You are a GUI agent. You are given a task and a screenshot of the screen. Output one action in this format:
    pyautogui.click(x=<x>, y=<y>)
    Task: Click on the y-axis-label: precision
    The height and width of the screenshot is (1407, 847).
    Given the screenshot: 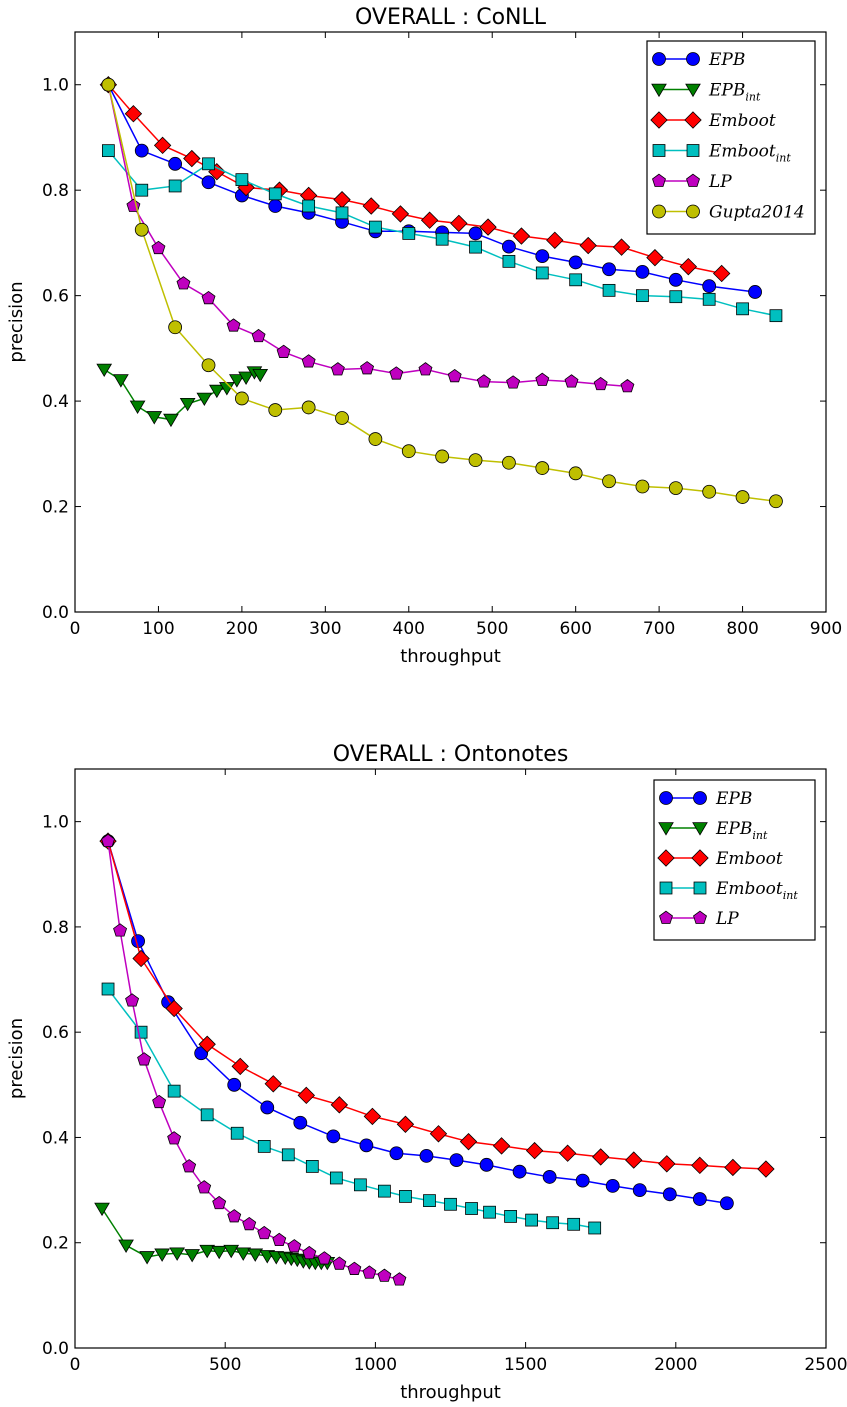 What is the action you would take?
    pyautogui.click(x=16, y=321)
    